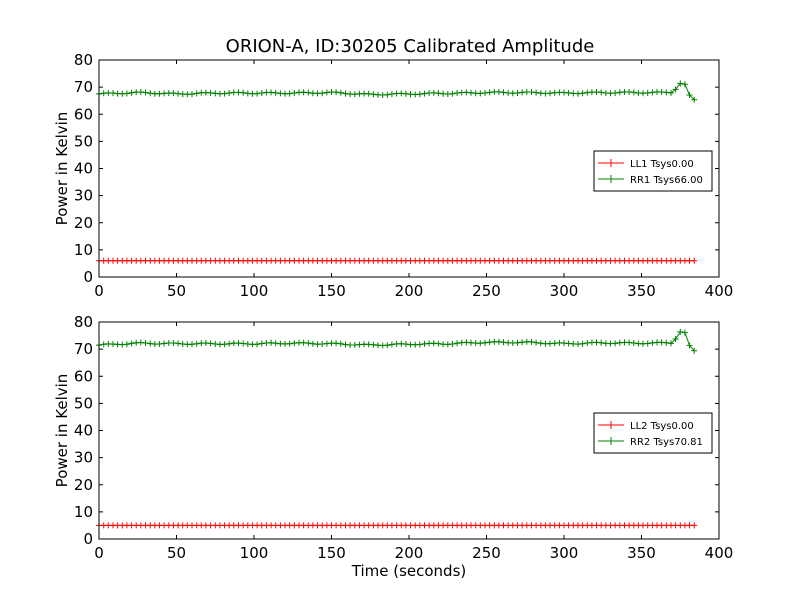 The image size is (800, 604). I want to click on legend: LL2 Tsys0.00 RR2 Tsys70.81, so click(653, 433).